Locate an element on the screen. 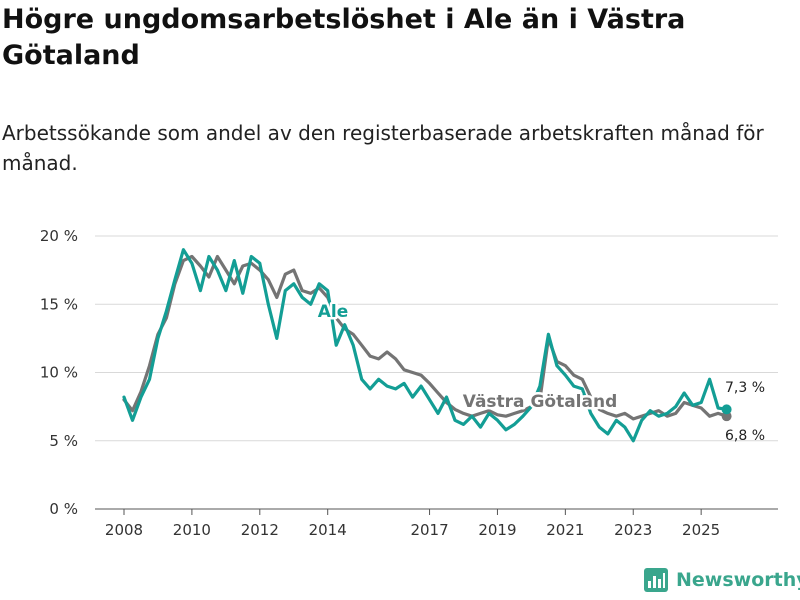 This screenshot has width=800, height=600. x-tick-label: 2025 is located at coordinates (701, 530).